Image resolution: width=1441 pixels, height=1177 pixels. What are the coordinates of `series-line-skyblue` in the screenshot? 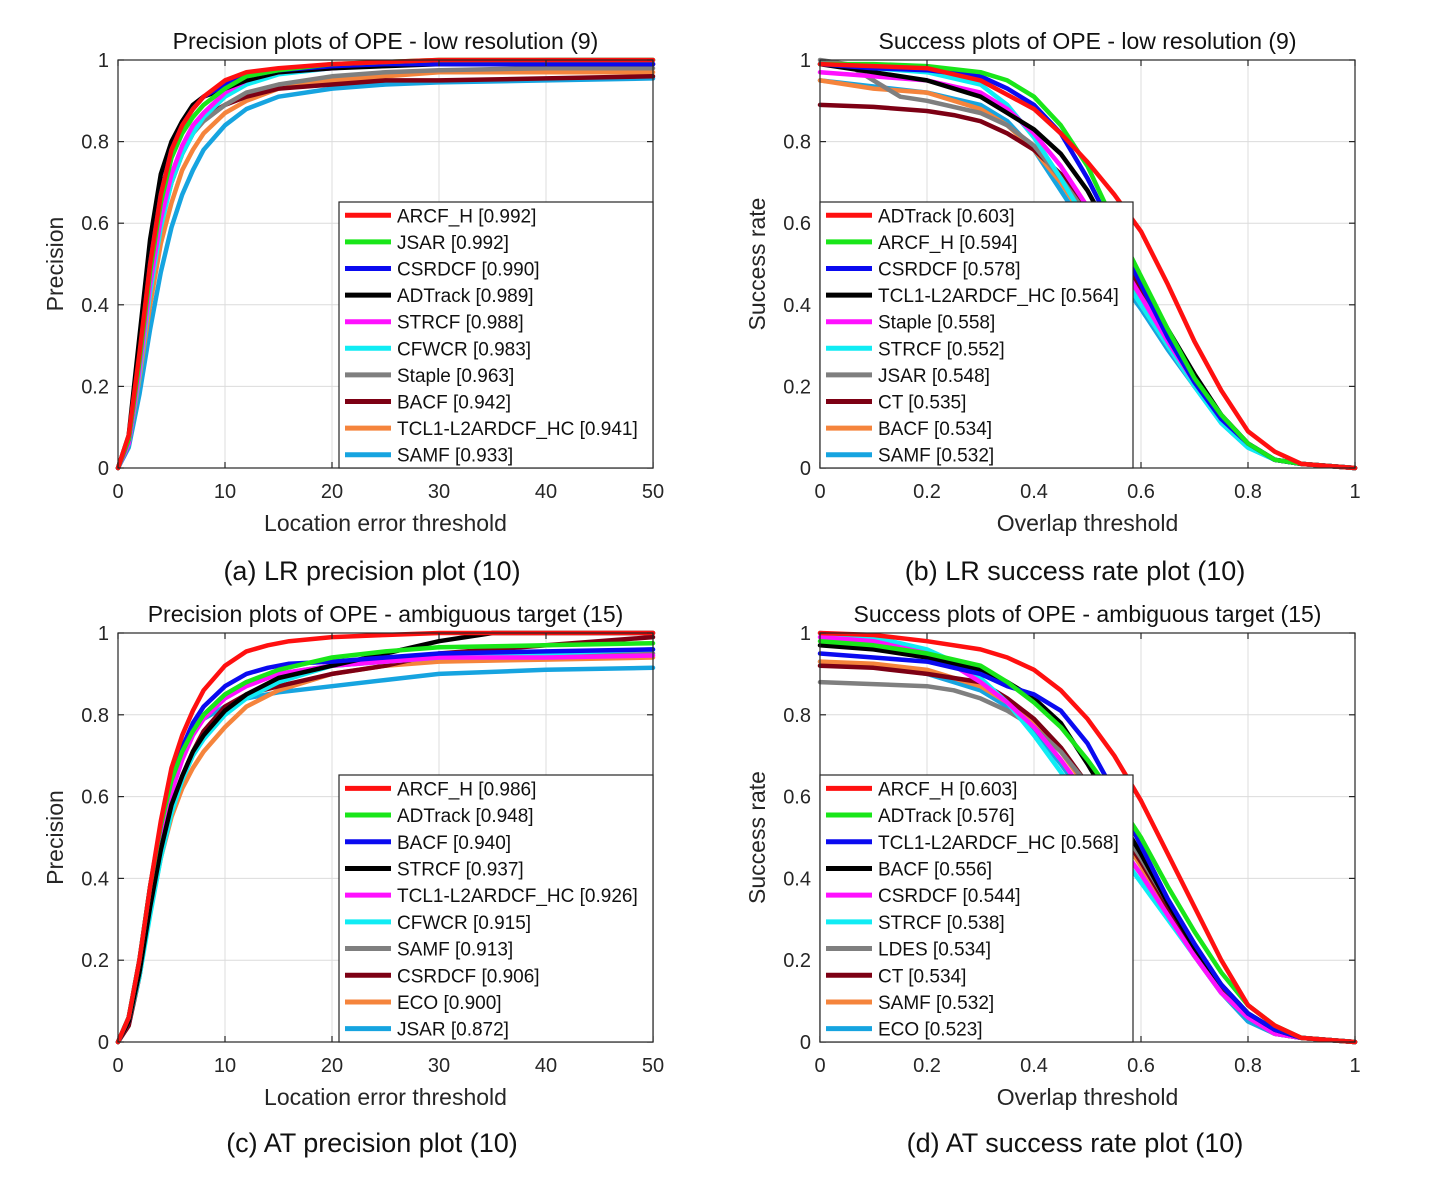 It's located at (385, 273).